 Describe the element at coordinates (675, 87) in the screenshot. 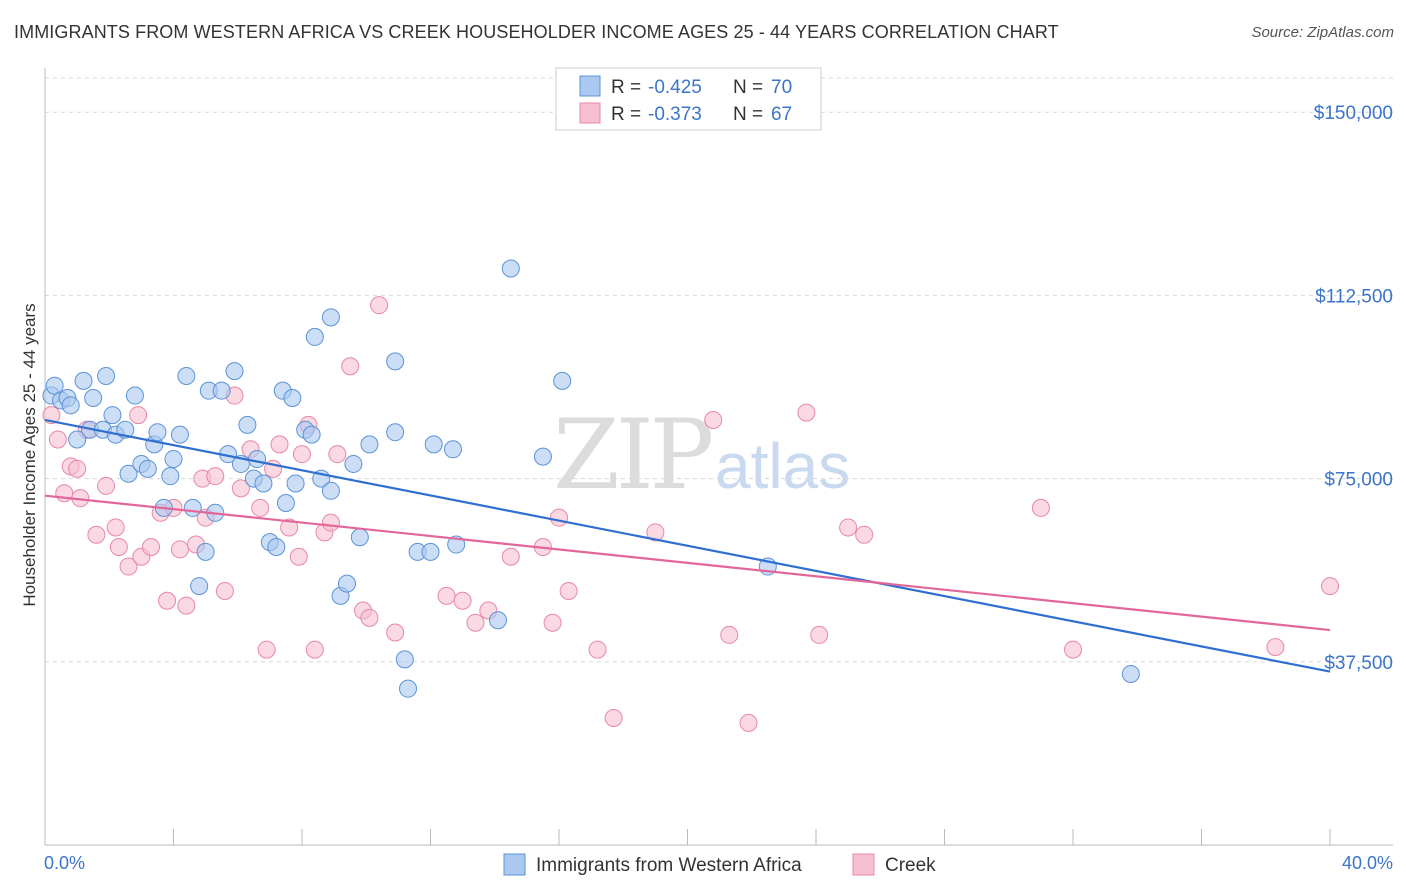

I see `legend-r-value-1: -0.425` at that location.